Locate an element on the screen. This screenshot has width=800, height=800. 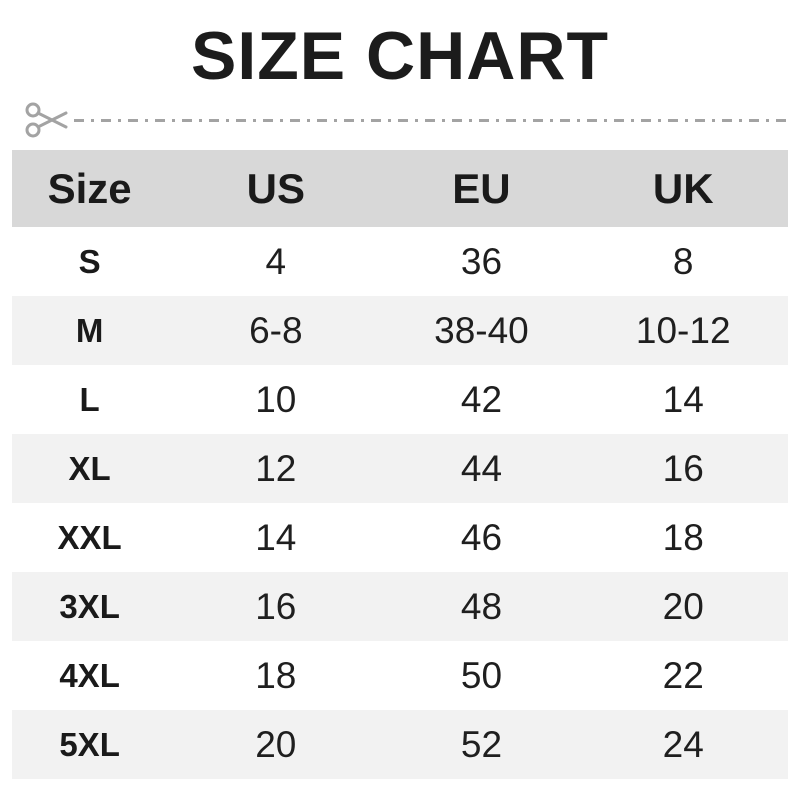
uk-cell: 8 is located at coordinates (683, 261).